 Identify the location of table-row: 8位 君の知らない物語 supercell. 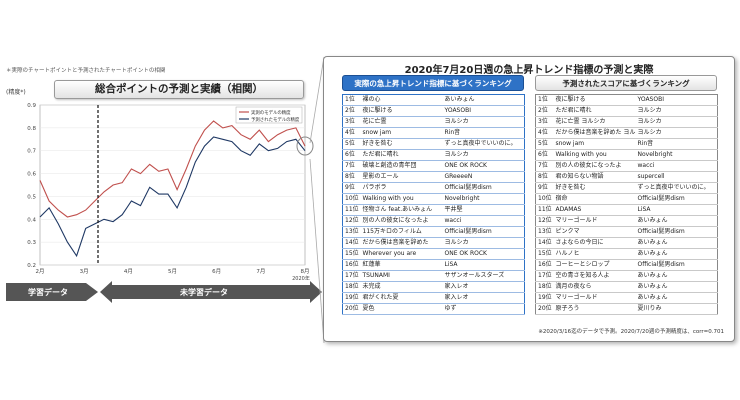
(626, 177).